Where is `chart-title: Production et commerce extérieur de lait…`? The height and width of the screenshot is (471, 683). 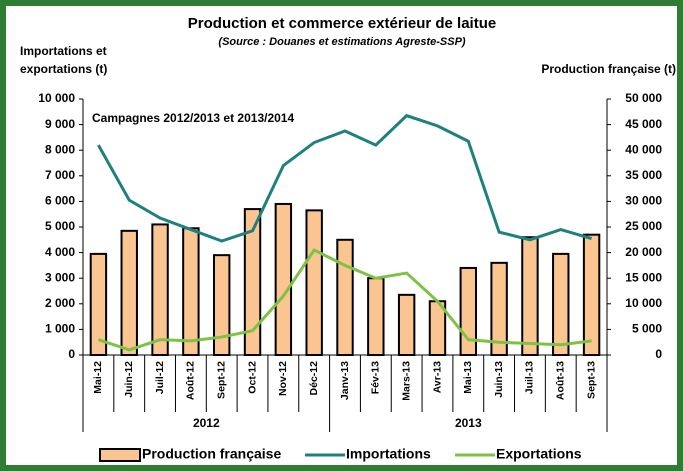
chart-title: Production et commerce extérieur de lait… is located at coordinates (342, 23).